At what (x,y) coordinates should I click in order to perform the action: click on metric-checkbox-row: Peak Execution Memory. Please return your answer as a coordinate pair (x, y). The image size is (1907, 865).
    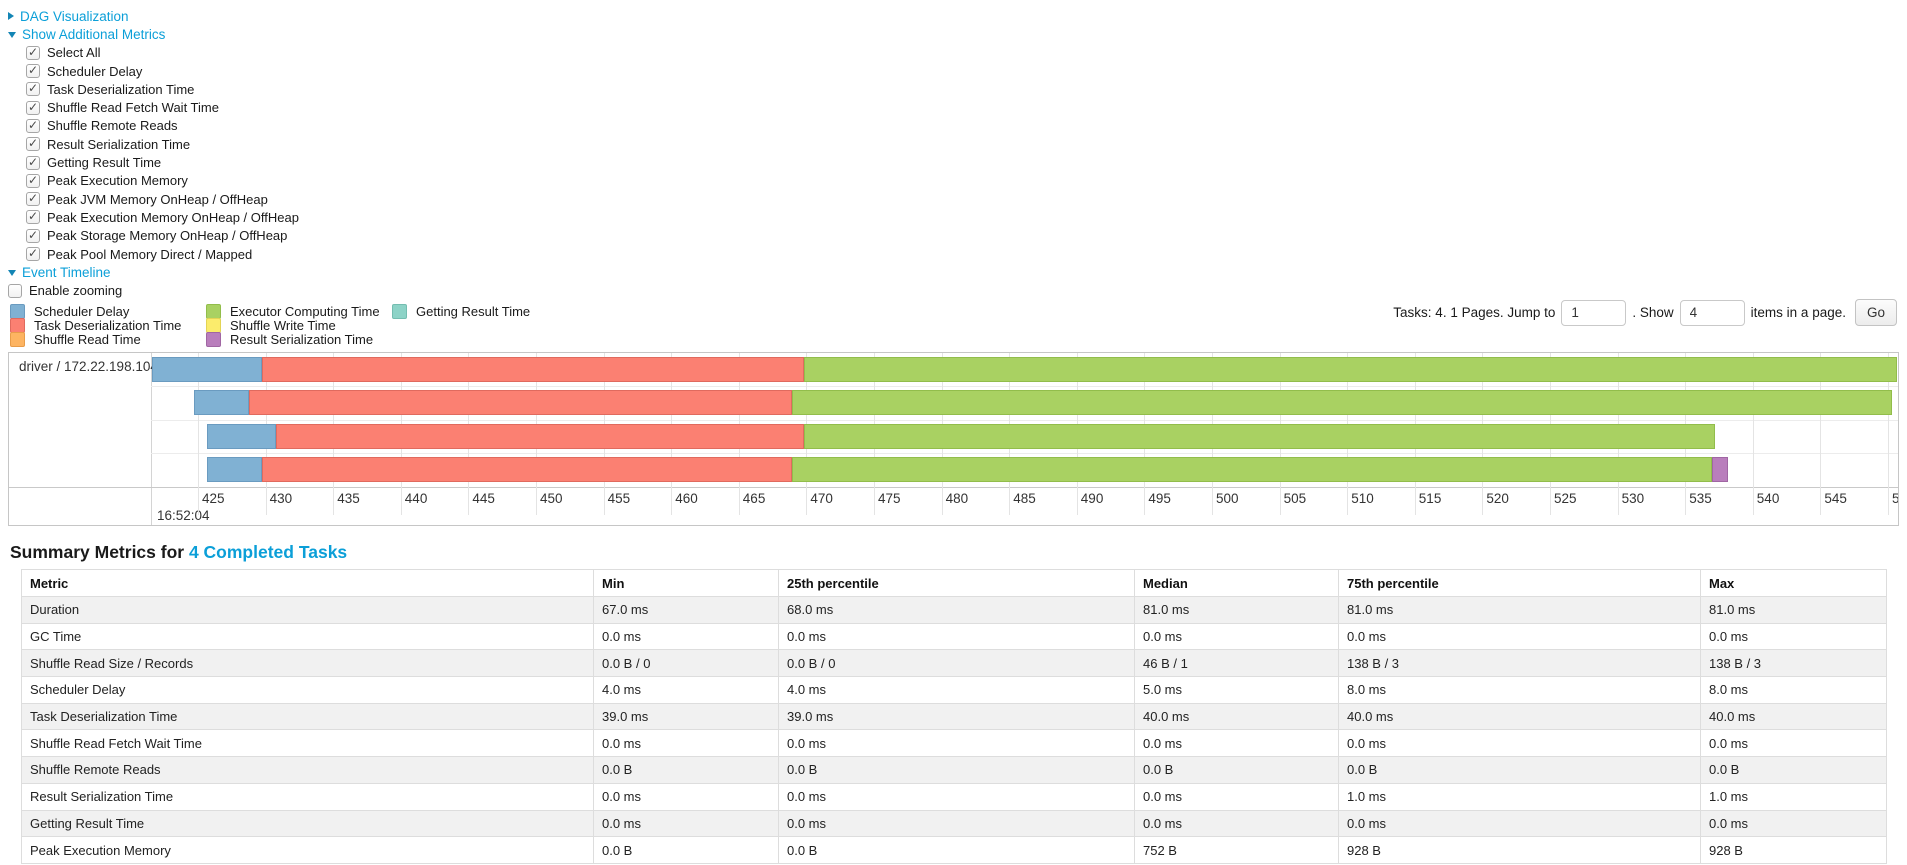
    Looking at the image, I should click on (153, 181).